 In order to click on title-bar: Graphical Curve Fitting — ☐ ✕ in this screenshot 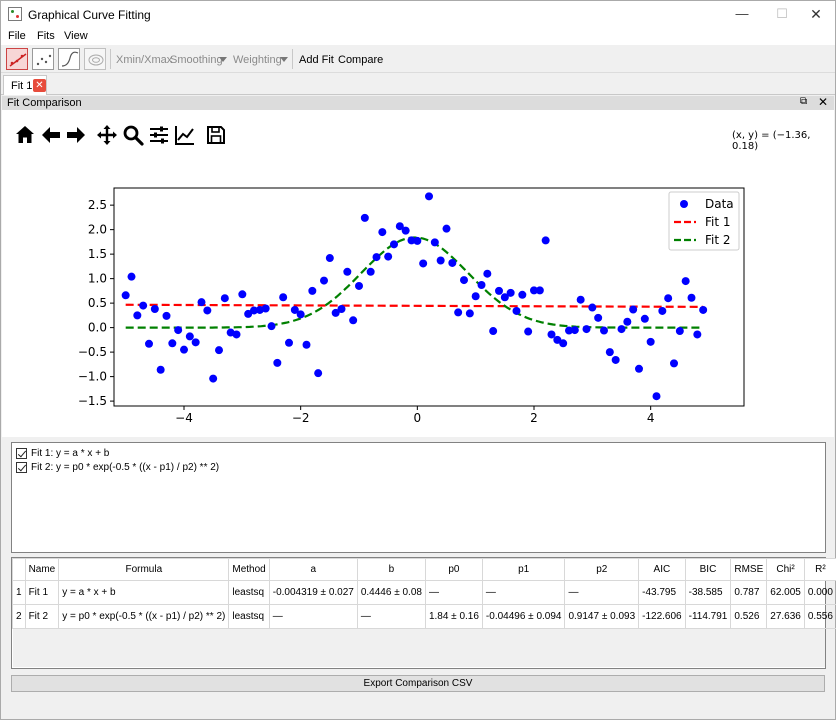, I will do `click(418, 14)`.